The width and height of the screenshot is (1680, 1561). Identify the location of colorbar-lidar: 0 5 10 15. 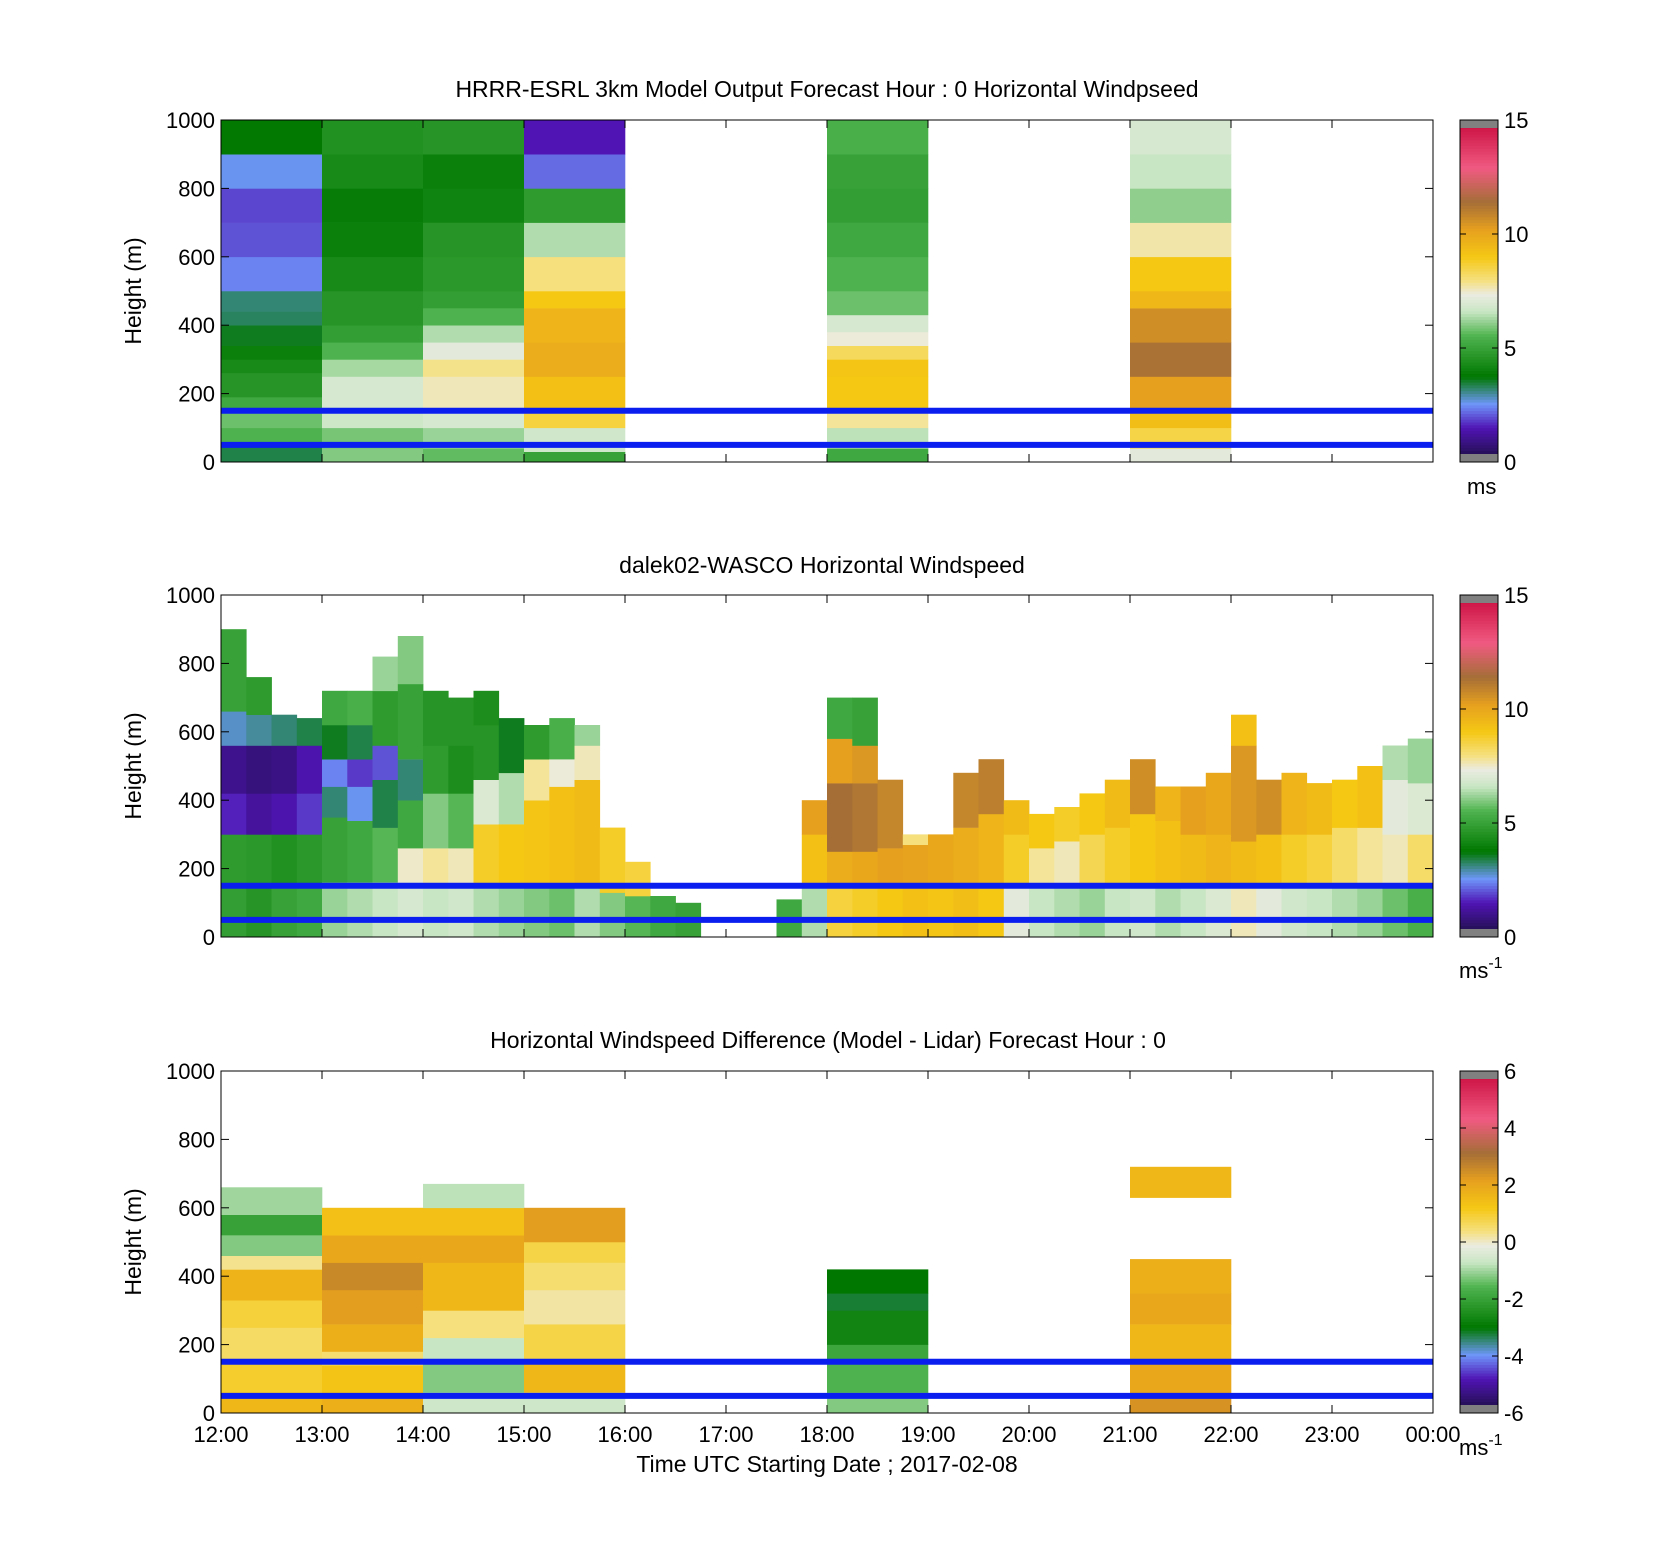
(1493, 766).